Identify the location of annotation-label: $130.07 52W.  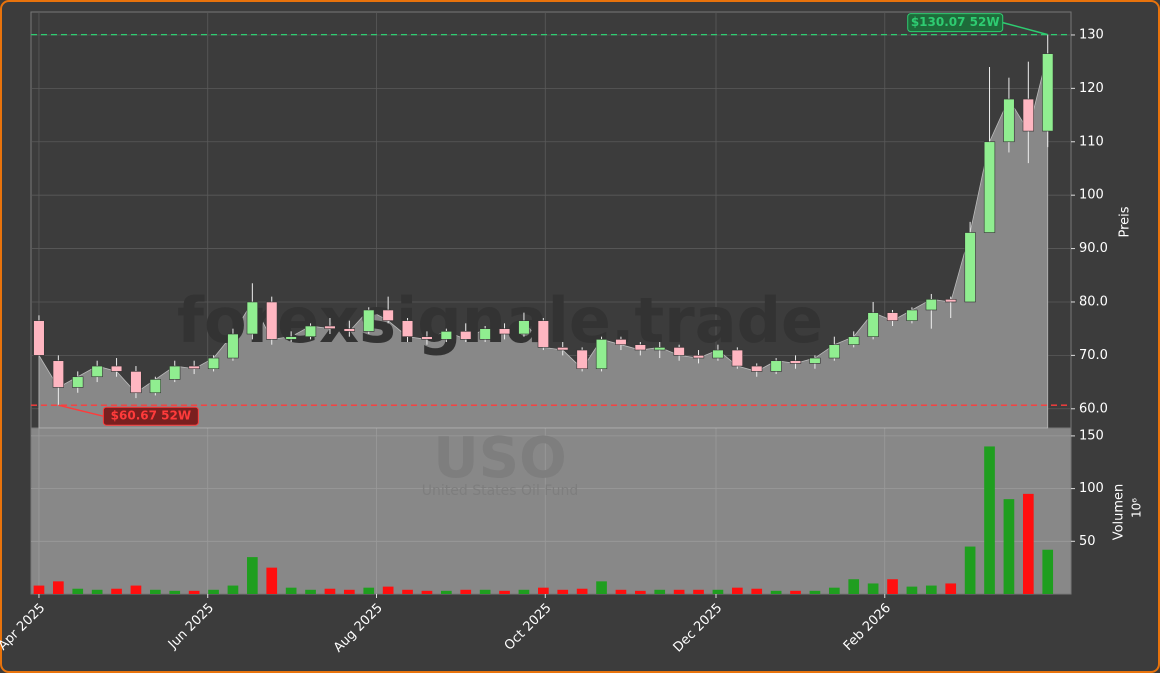
(955, 22).